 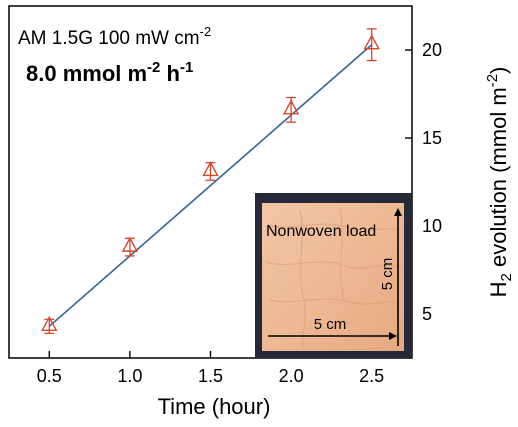 What do you see at coordinates (387, 274) in the screenshot?
I see `inset-height-label: 5 cm` at bounding box center [387, 274].